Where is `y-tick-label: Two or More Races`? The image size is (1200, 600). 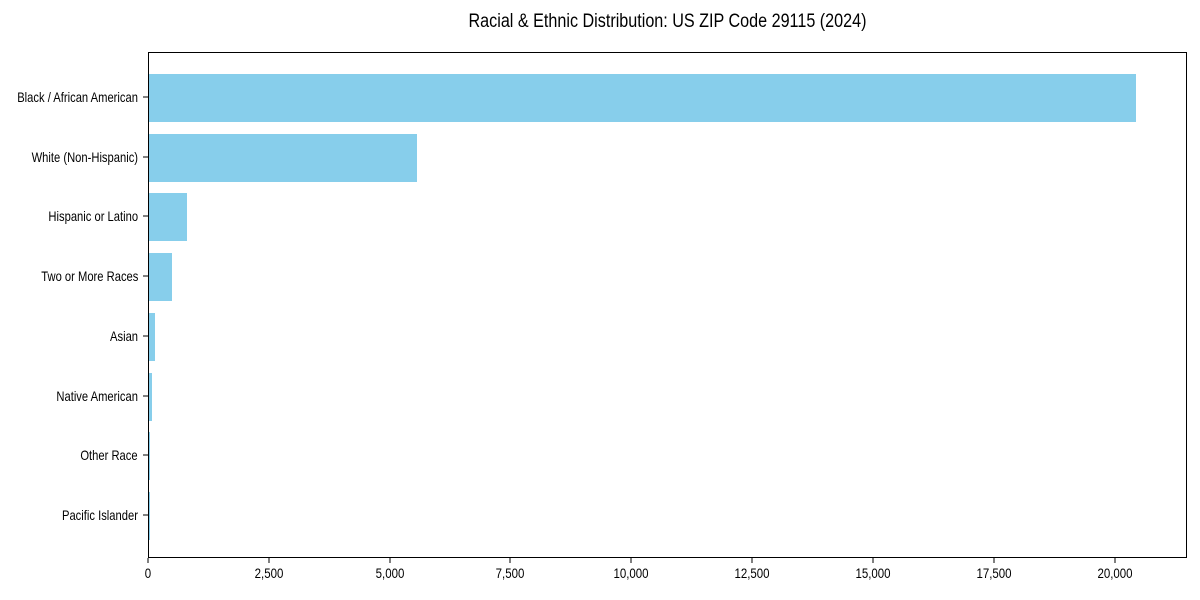 y-tick-label: Two or More Races is located at coordinates (89, 276).